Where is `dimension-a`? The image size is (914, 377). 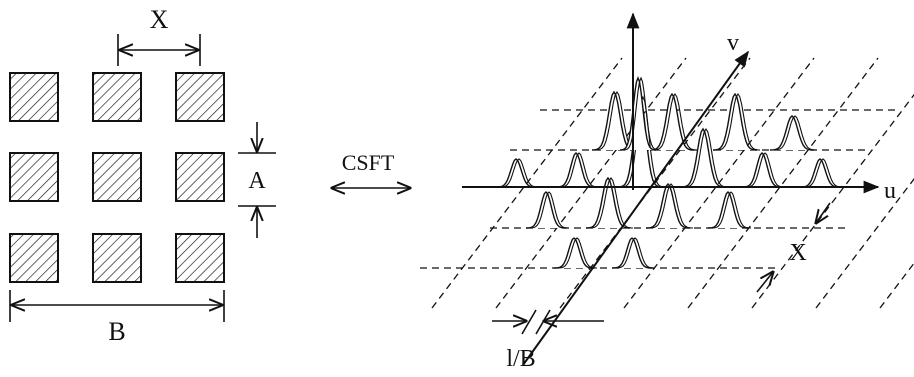
dimension-a is located at coordinates (257, 180).